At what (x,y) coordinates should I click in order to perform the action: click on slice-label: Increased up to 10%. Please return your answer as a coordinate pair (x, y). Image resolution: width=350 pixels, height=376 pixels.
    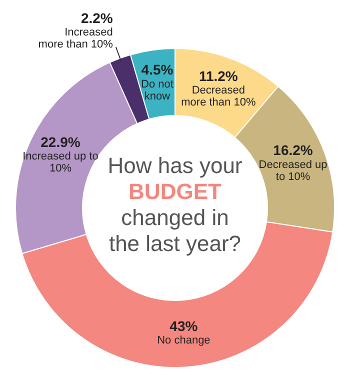
    Looking at the image, I should click on (60, 162).